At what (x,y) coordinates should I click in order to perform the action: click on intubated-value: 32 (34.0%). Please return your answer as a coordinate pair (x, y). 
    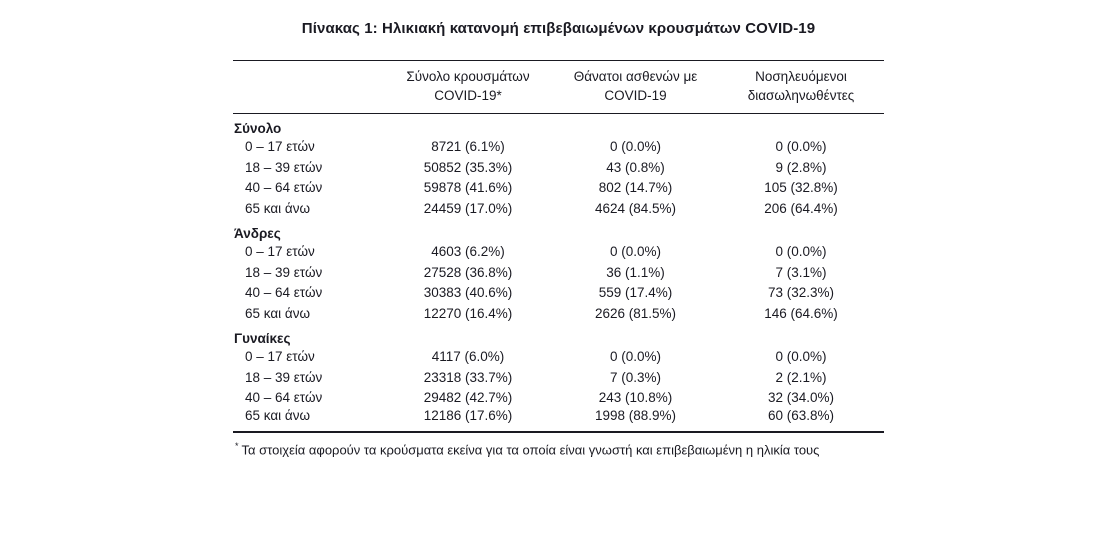
    Looking at the image, I should click on (801, 398).